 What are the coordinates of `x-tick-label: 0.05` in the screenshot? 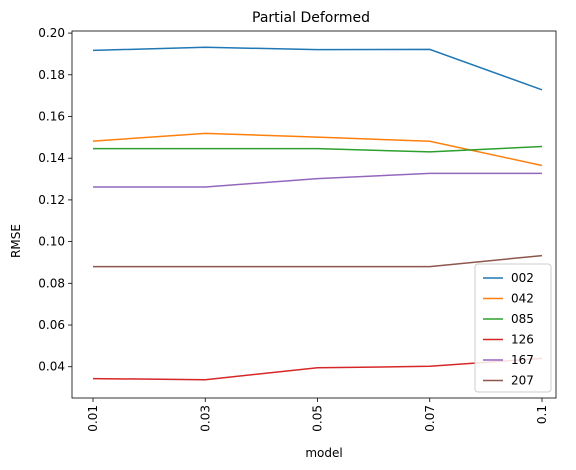 It's located at (318, 418).